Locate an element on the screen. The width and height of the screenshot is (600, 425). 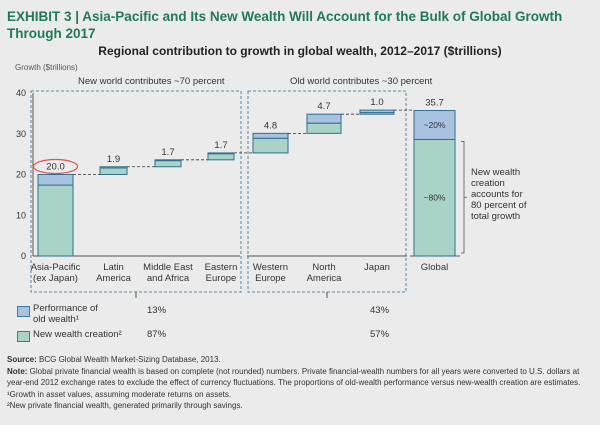
annotation-text: New wealth is located at coordinates (495, 172).